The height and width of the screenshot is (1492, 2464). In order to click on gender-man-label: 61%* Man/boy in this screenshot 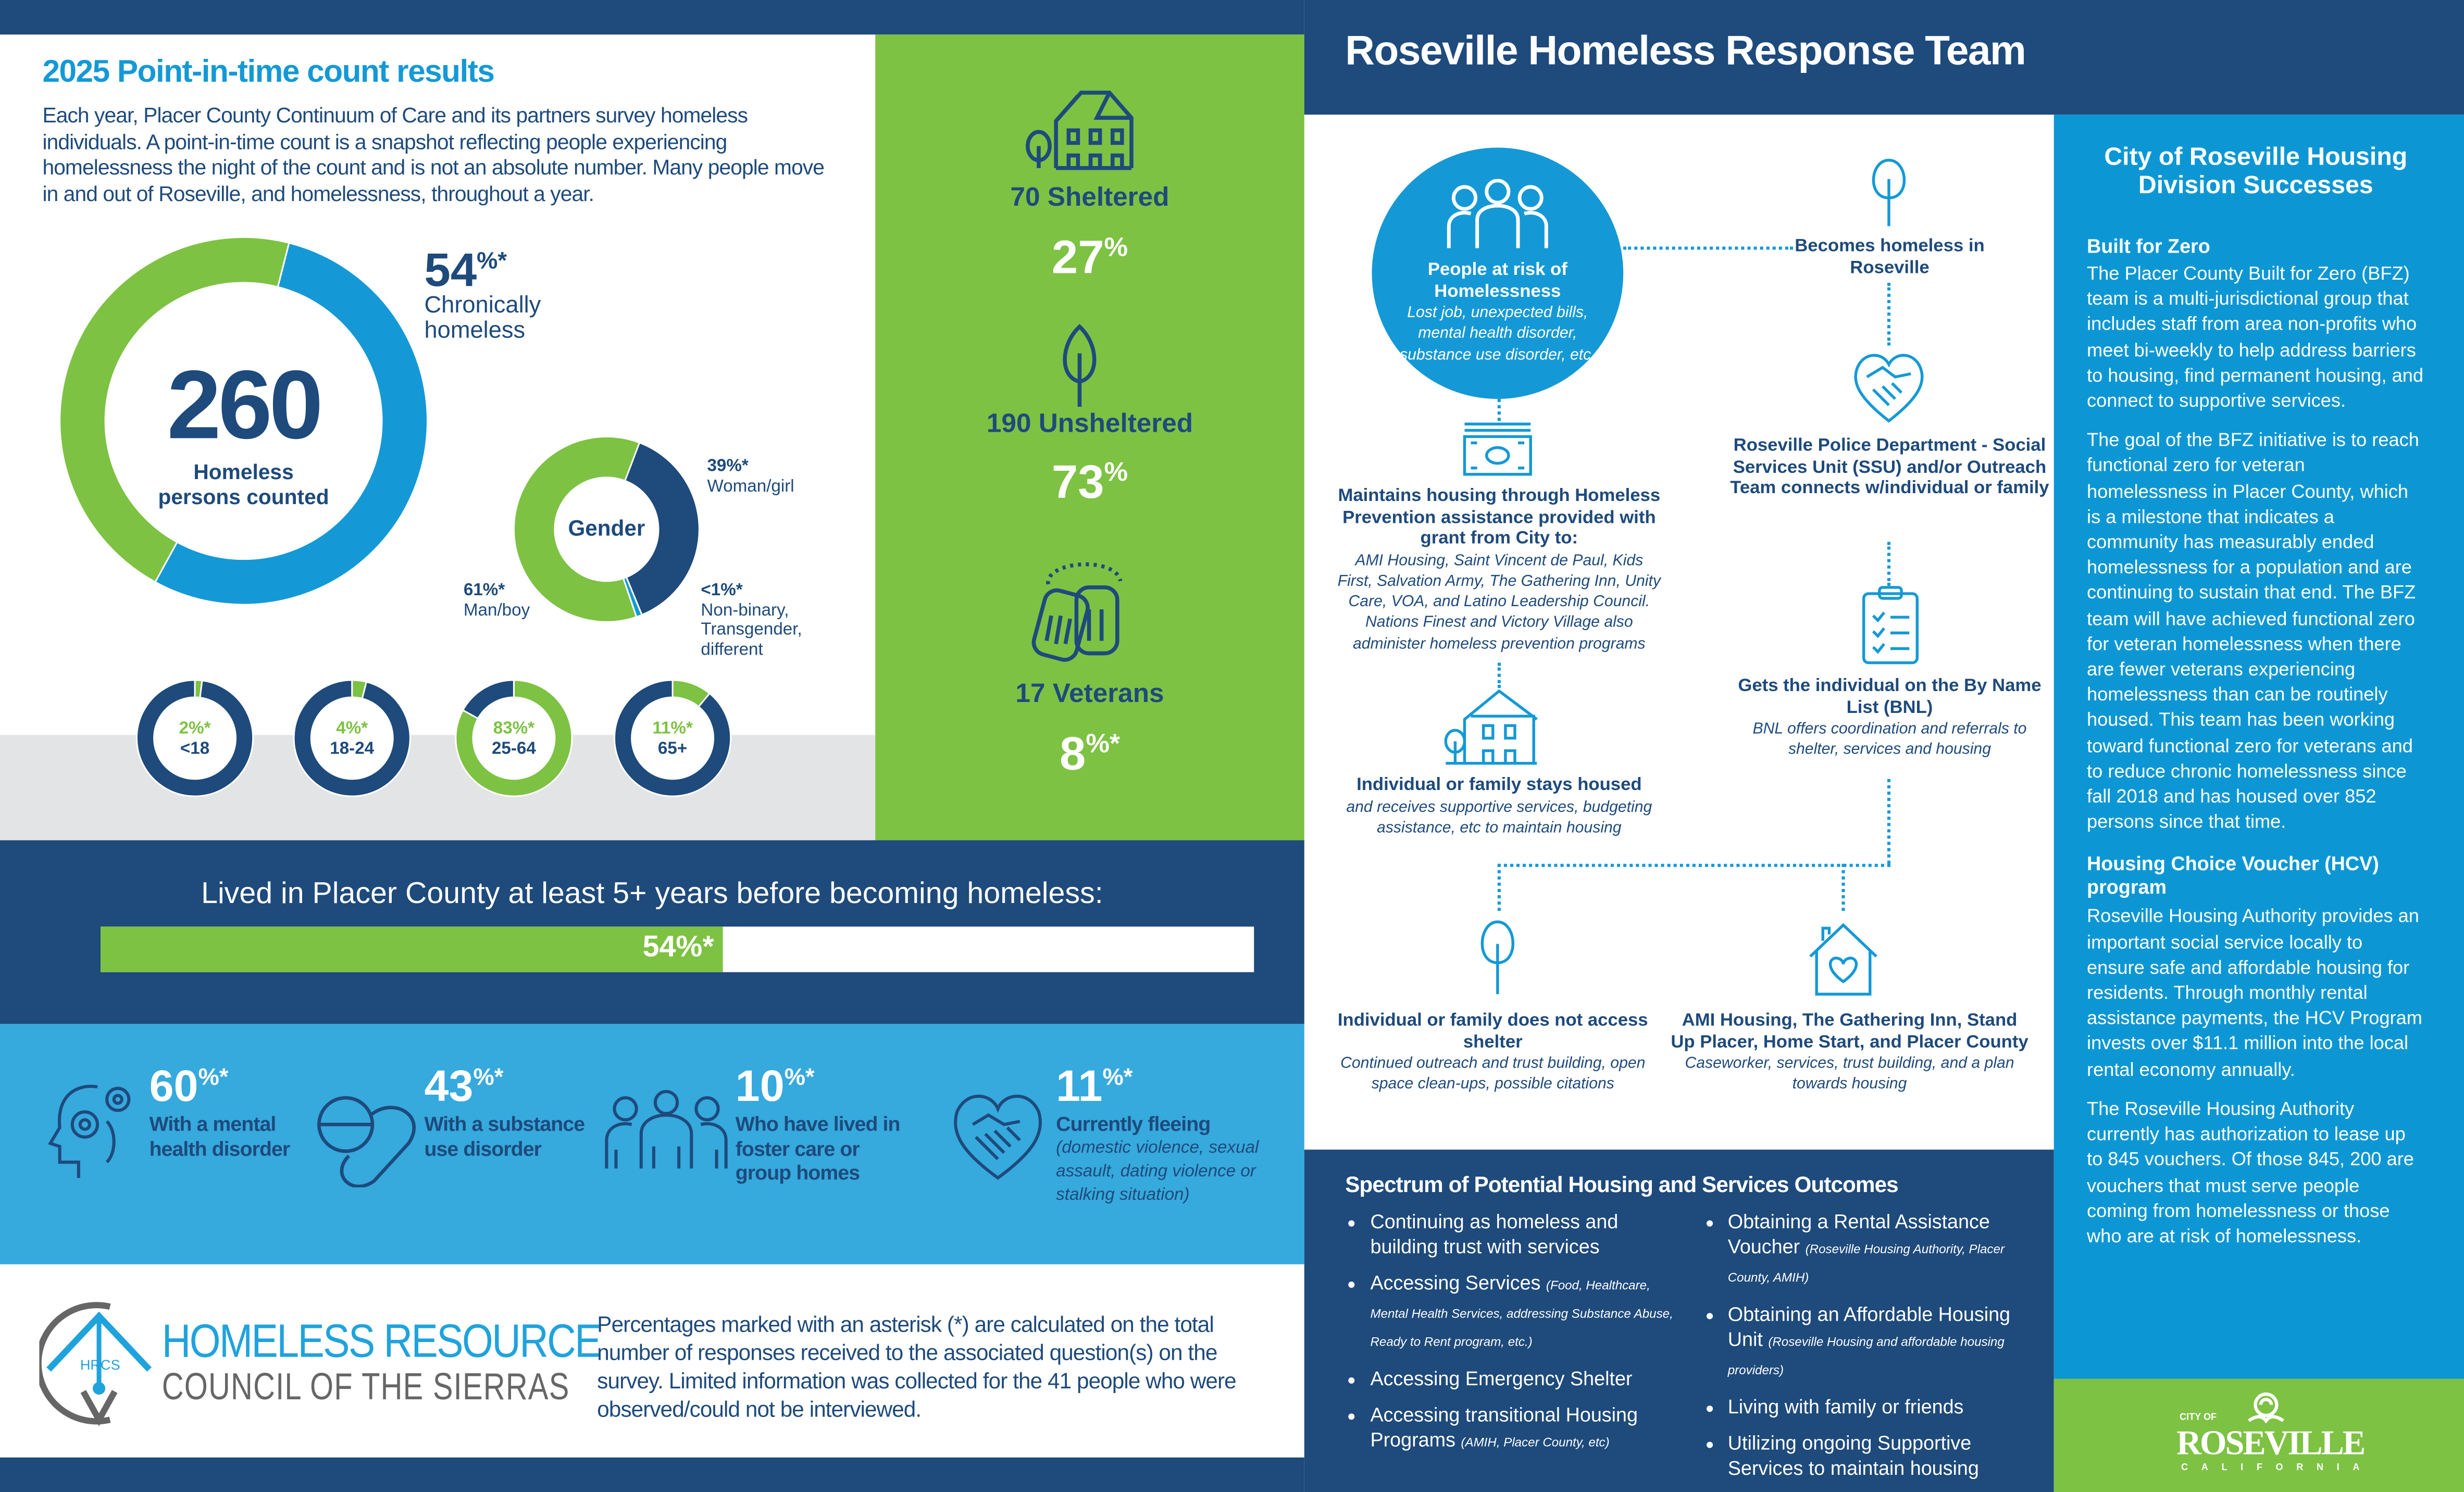, I will do `click(497, 600)`.